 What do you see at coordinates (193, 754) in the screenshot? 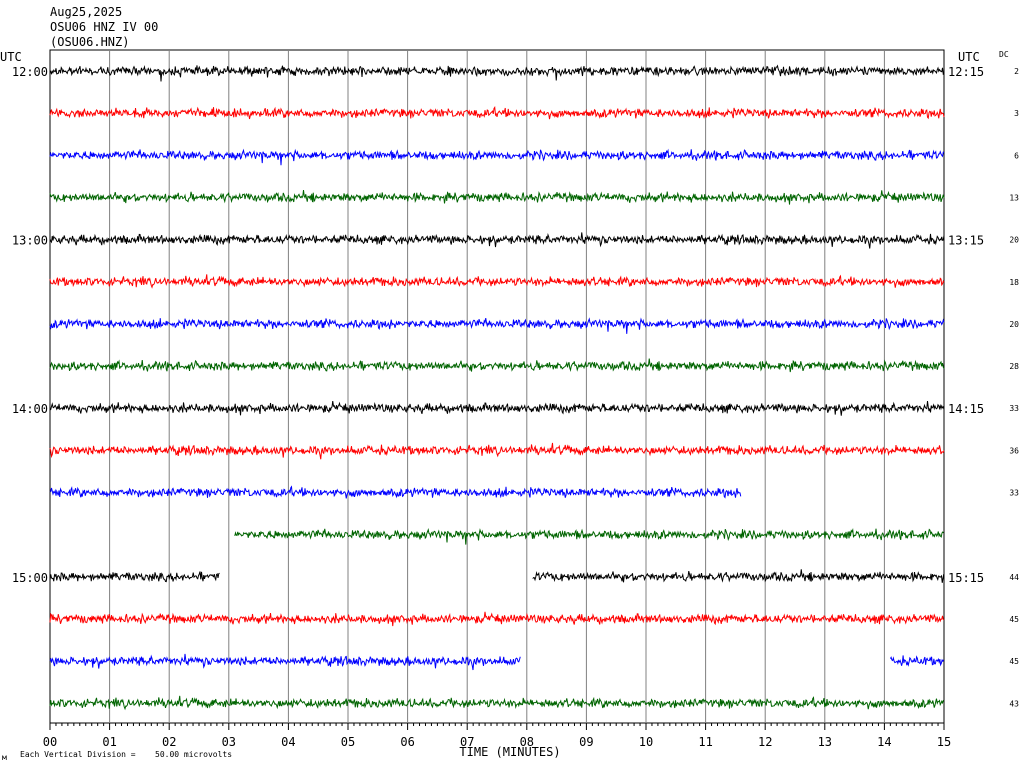
I see `scale-value: 50.00 microvolts` at bounding box center [193, 754].